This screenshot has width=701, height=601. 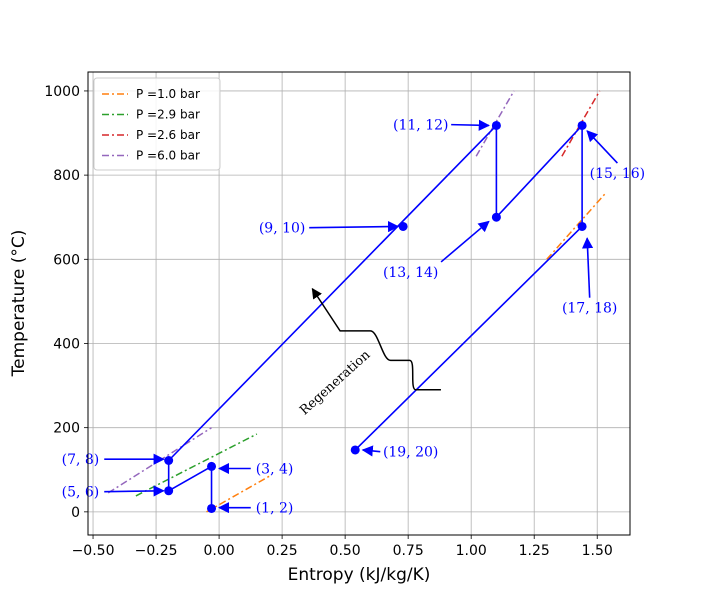 What do you see at coordinates (335, 382) in the screenshot?
I see `regeneration-label: Regeneration` at bounding box center [335, 382].